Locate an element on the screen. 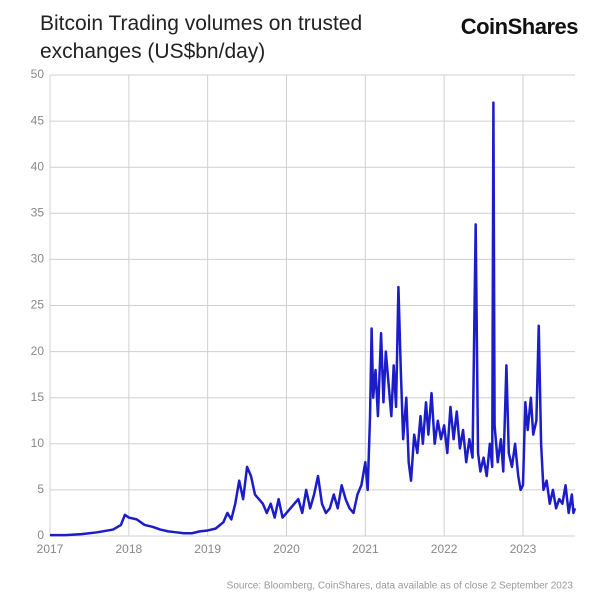 Image resolution: width=600 pixels, height=600 pixels. x-tick-label: 2020 is located at coordinates (286, 549).